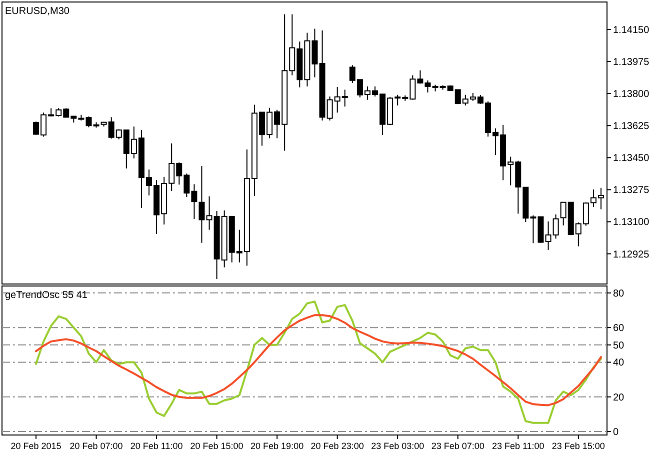  Describe the element at coordinates (616, 432) in the screenshot. I see `y-tick-label: 0` at that location.